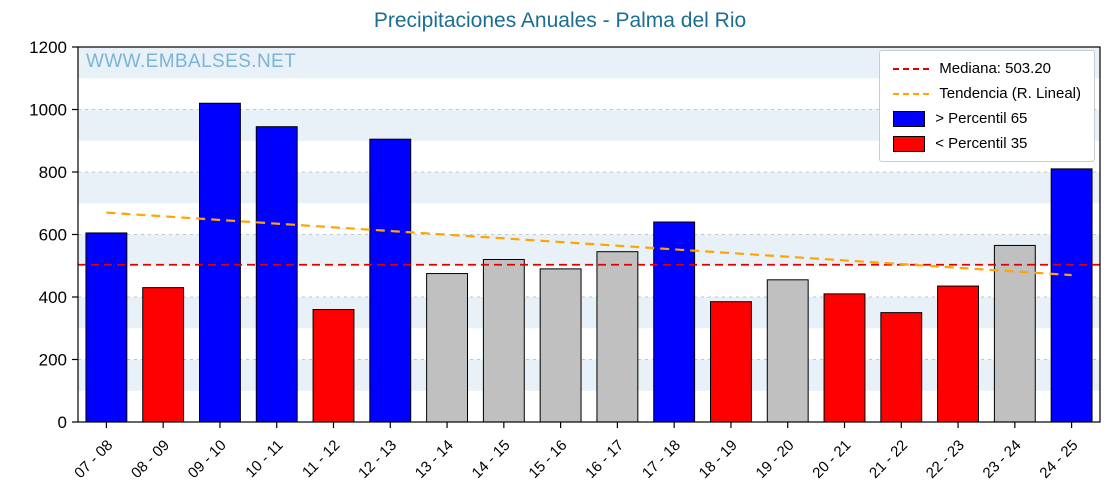 This screenshot has height=500, width=1120. Describe the element at coordinates (62, 422) in the screenshot. I see `y-tick-label: 0` at that location.